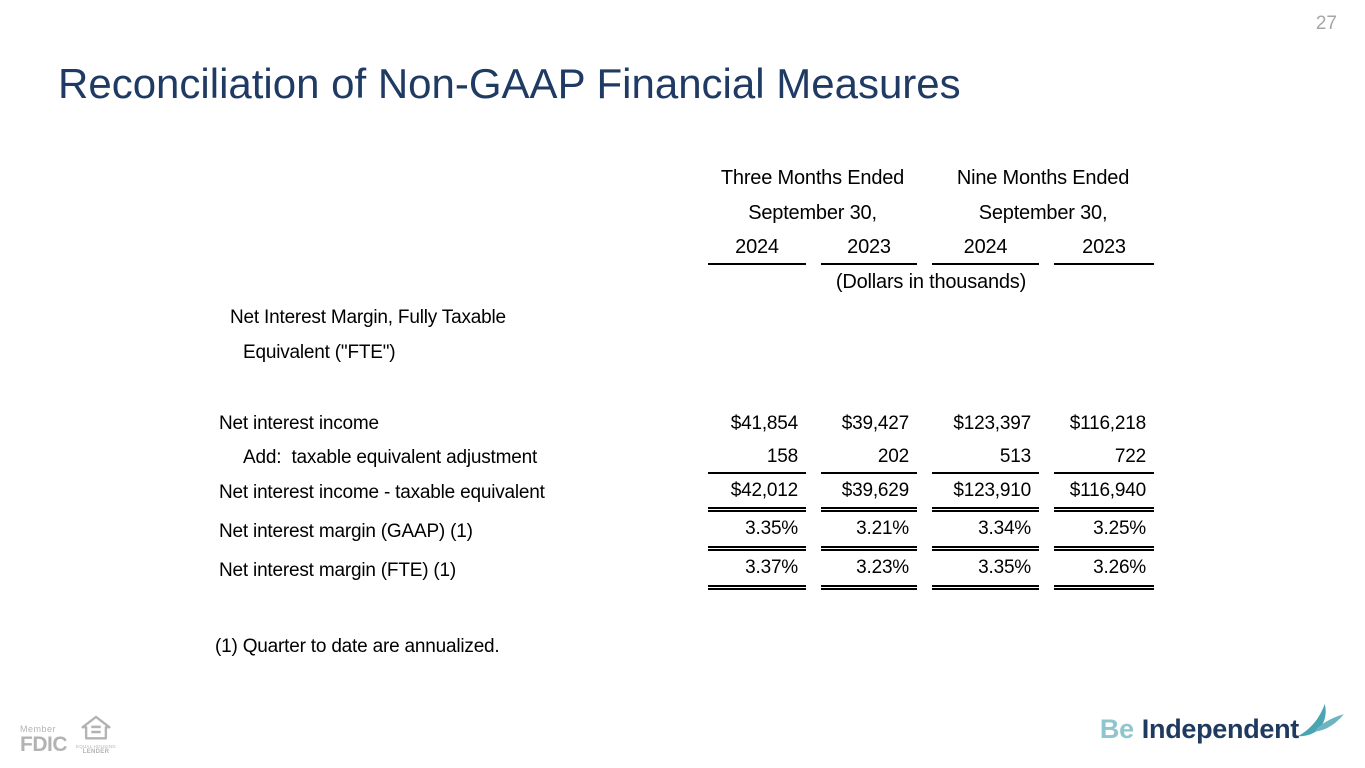  Describe the element at coordinates (869, 458) in the screenshot. I see `row-value: 202` at that location.